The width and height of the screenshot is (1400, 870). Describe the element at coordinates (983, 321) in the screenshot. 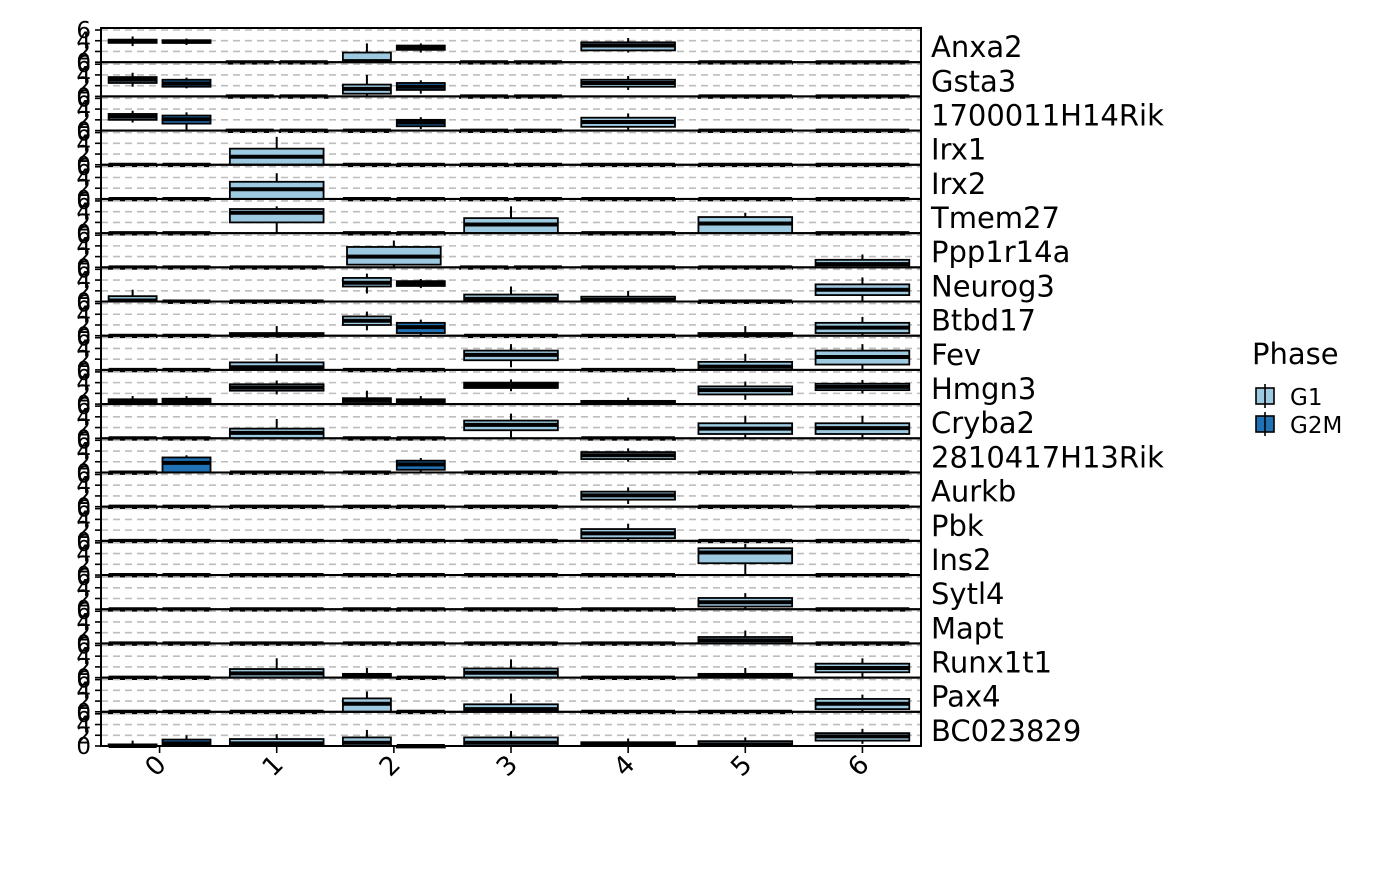

I see `facet-label-btbd17: Btbd17` at that location.